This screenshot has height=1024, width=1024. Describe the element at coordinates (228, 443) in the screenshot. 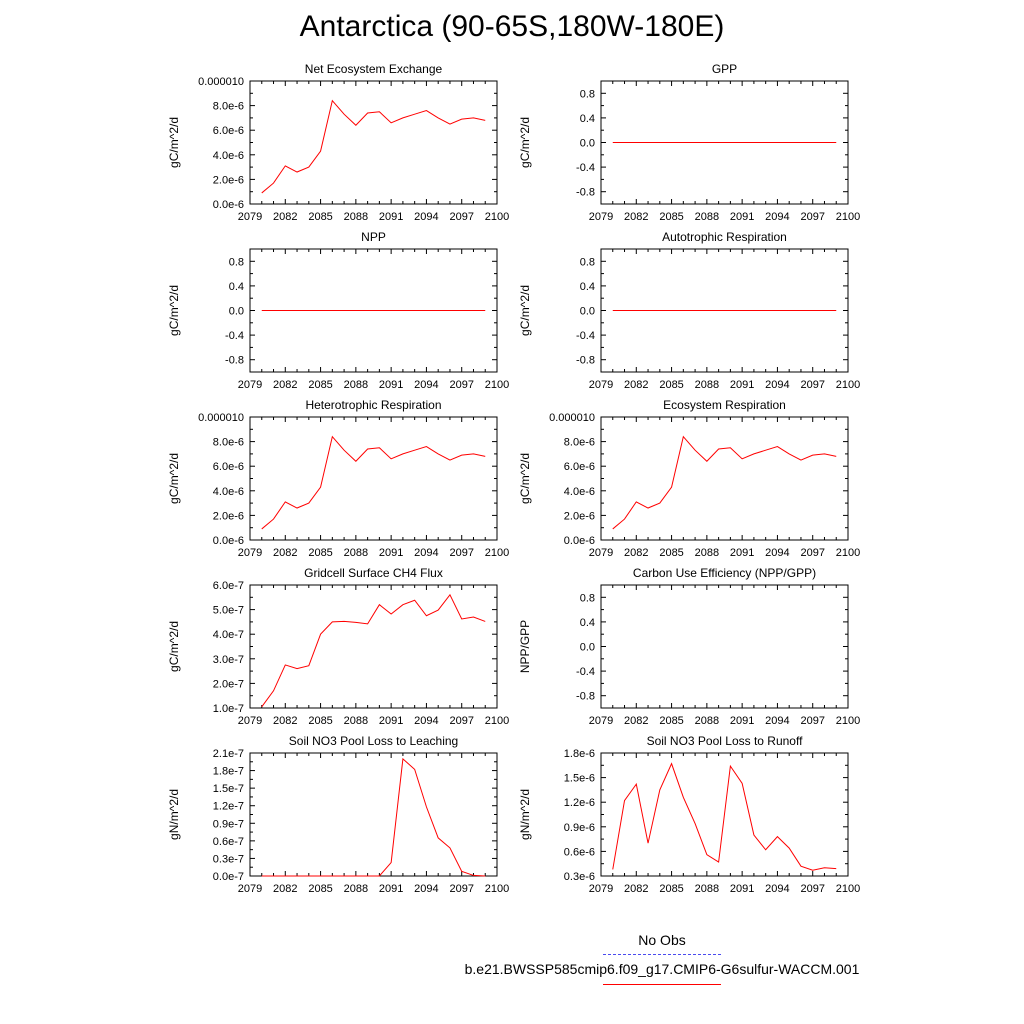

I see `y-tick-label: 8.0e-6` at that location.